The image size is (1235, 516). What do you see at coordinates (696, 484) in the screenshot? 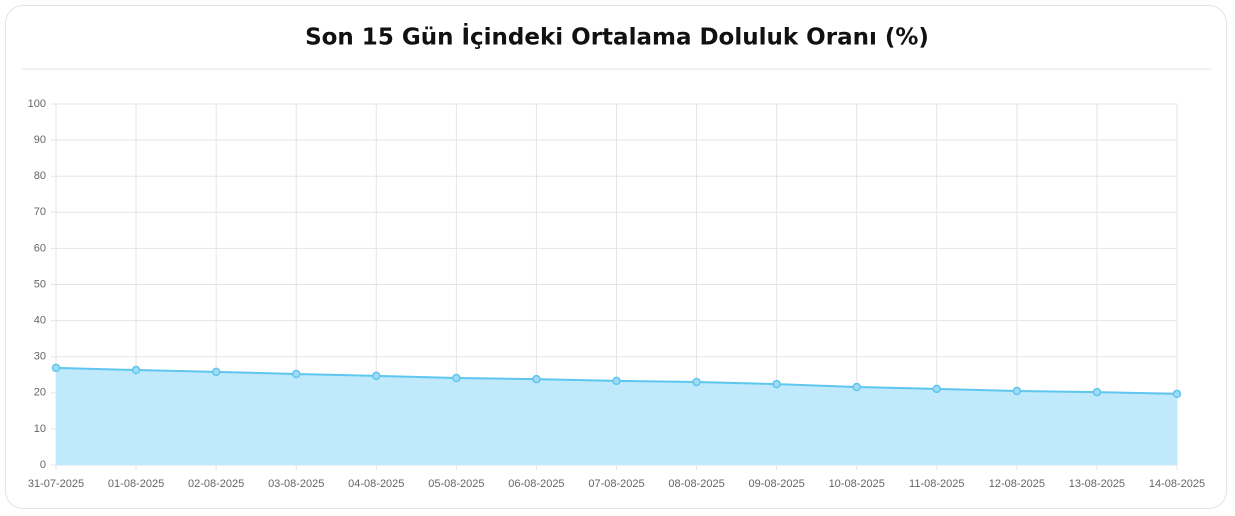
I see `x-tick-label: 08-08-2025` at bounding box center [696, 484].